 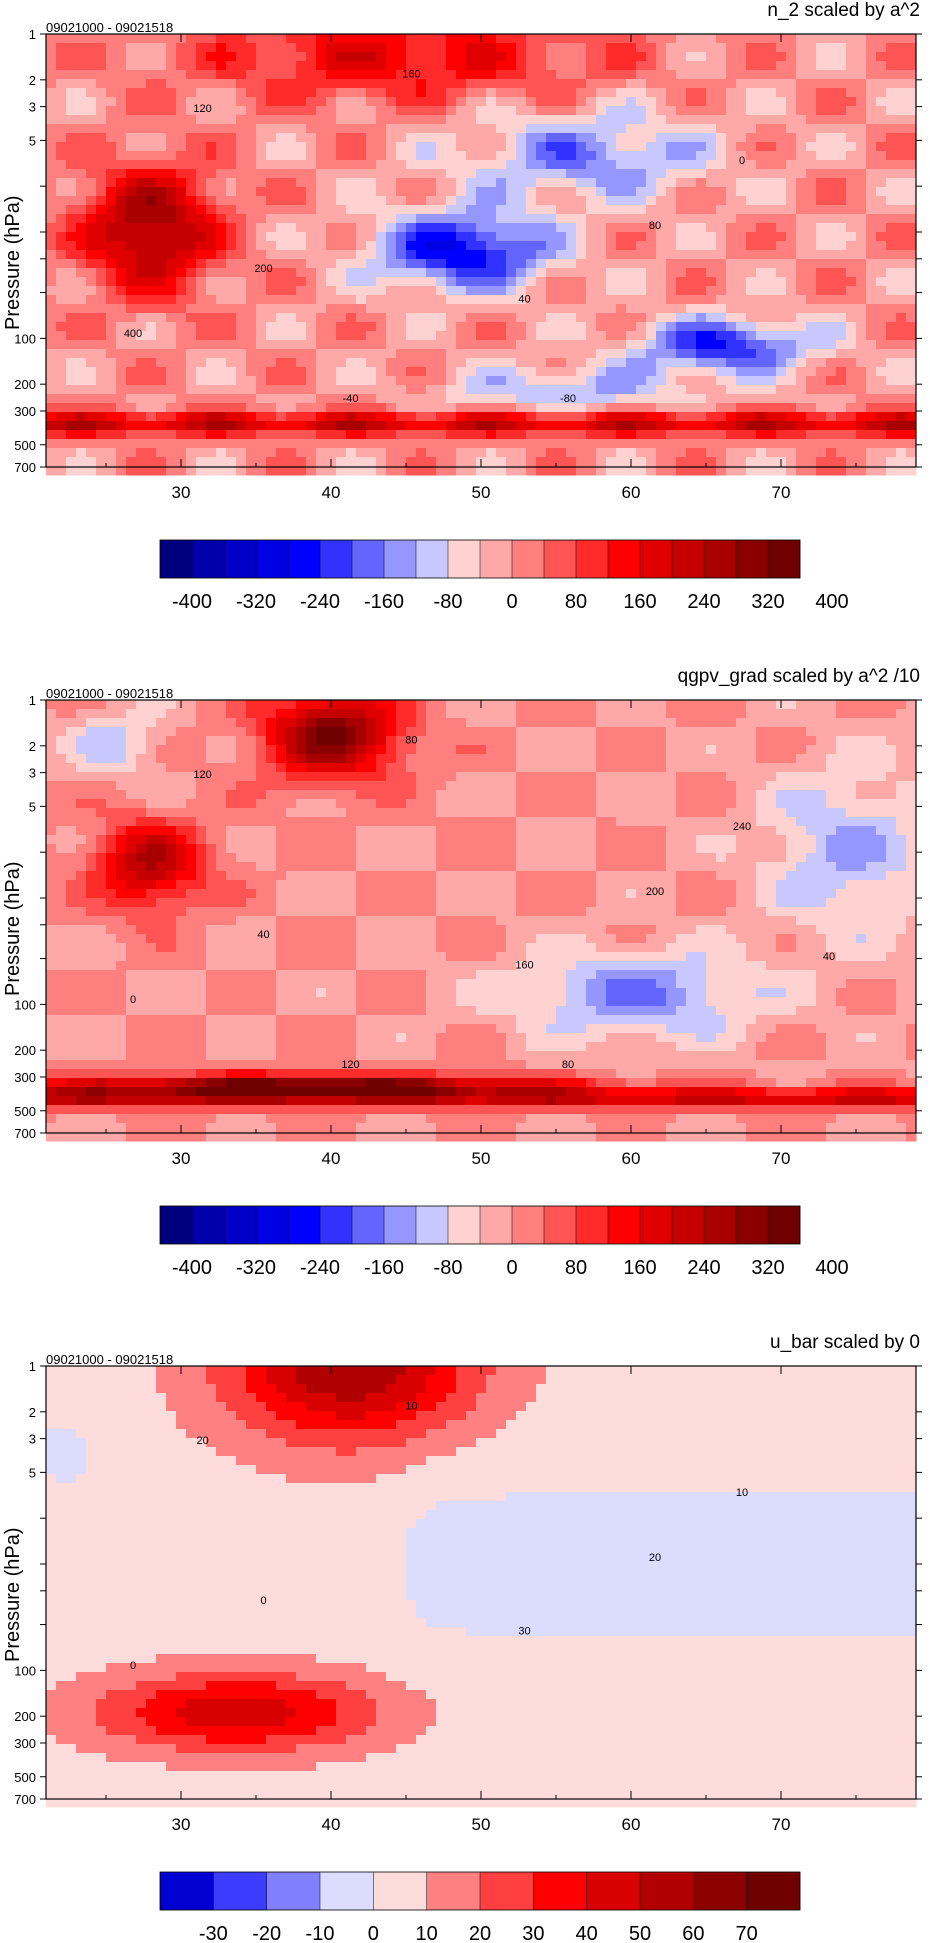 What do you see at coordinates (240, 559) in the screenshot?
I see `colorbar-swatch` at bounding box center [240, 559].